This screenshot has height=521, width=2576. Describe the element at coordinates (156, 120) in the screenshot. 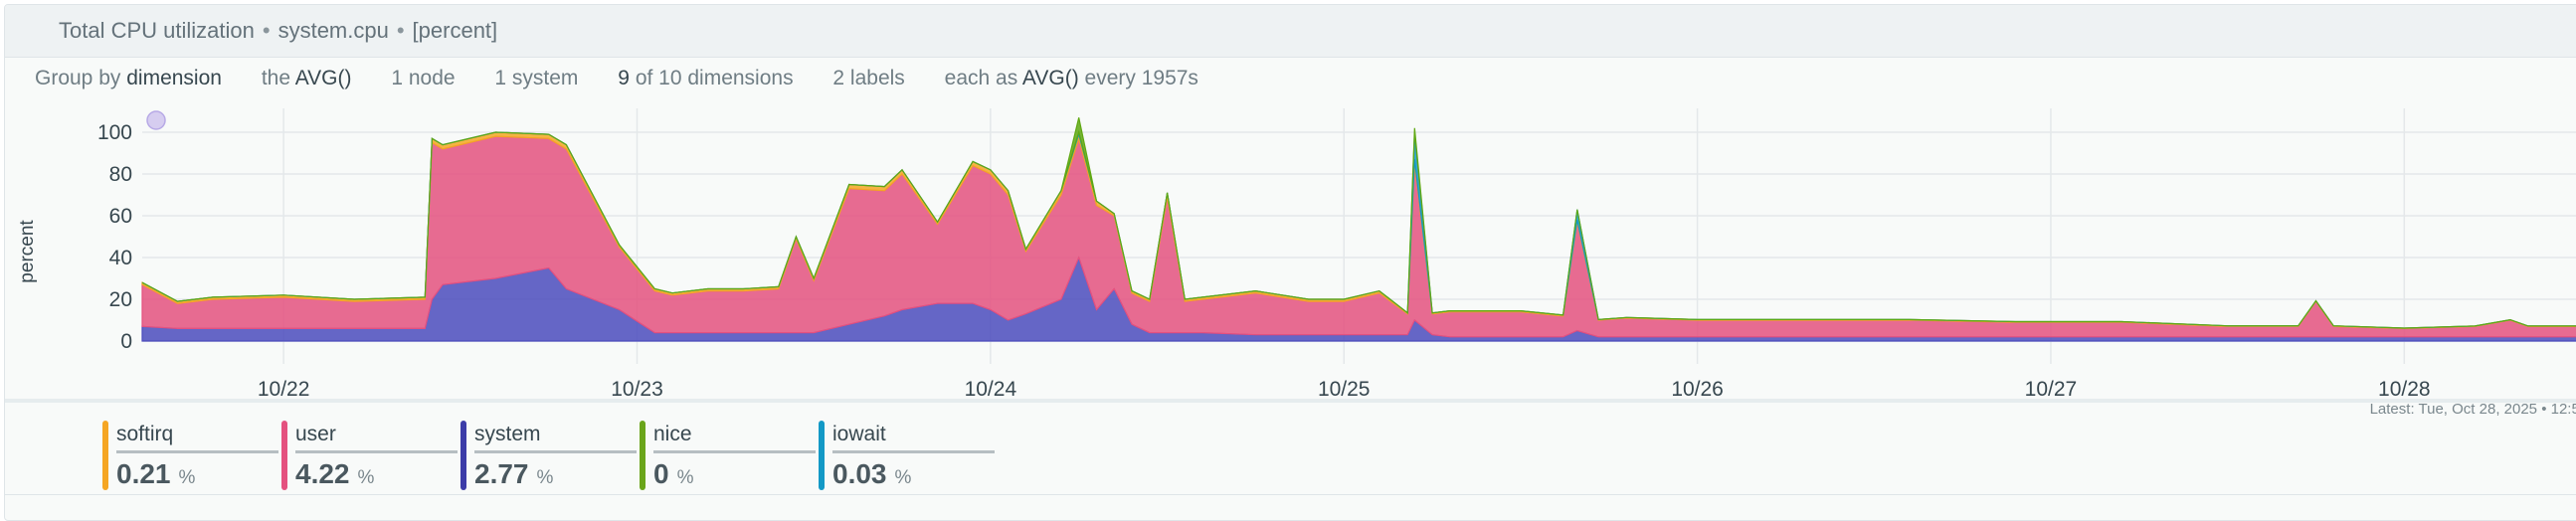

I see `annotation-marker` at that location.